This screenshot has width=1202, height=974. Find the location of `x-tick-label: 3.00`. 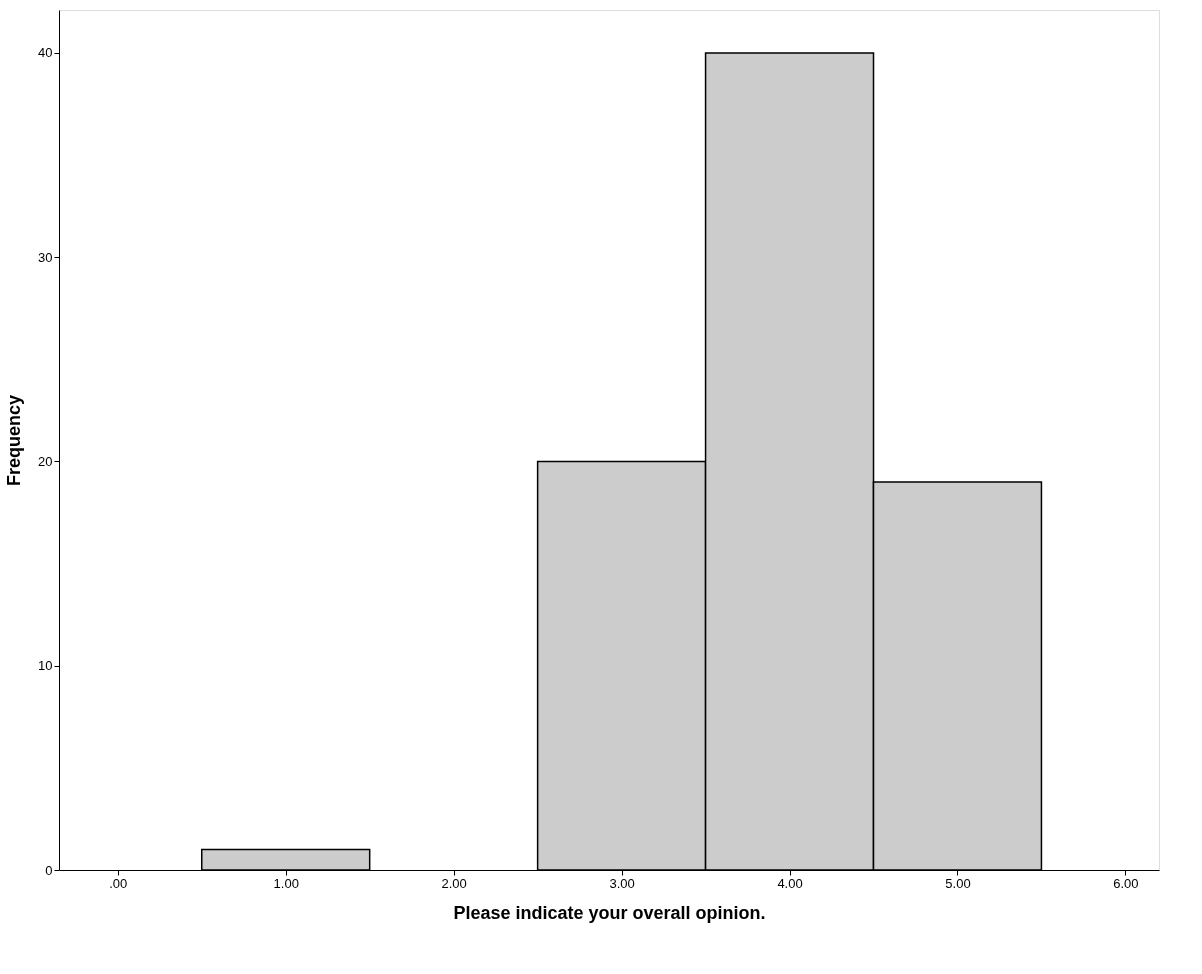

x-tick-label: 3.00 is located at coordinates (622, 883).